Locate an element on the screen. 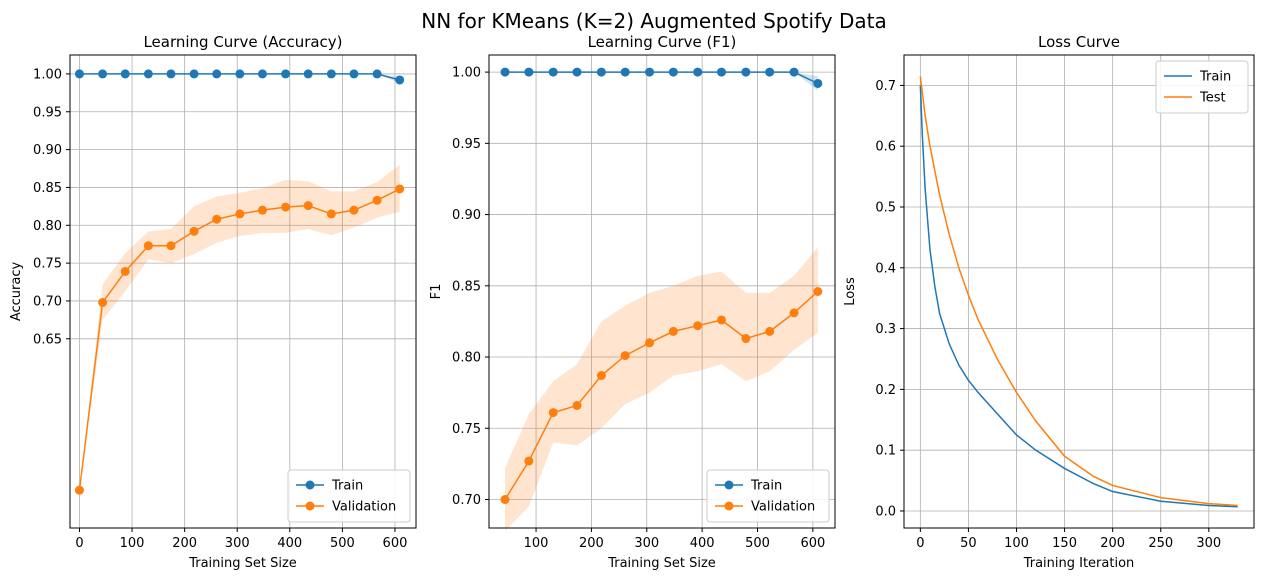 The width and height of the screenshot is (1262, 581). y-tick-label: 1.00 is located at coordinates (466, 73).